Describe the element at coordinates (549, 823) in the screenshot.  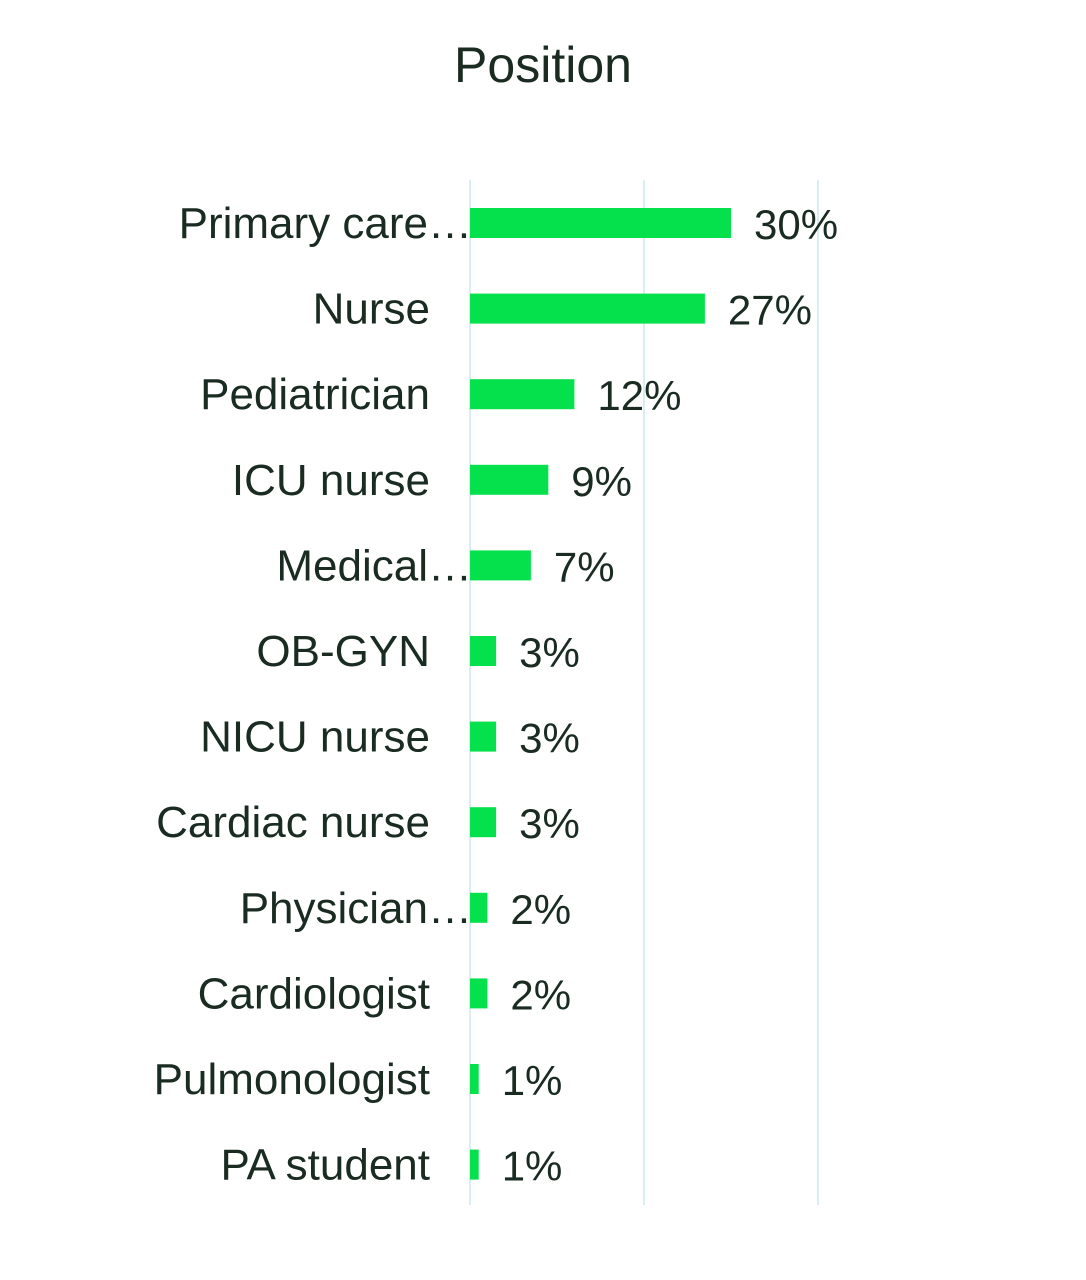
I see `value-label-7: 3%` at that location.